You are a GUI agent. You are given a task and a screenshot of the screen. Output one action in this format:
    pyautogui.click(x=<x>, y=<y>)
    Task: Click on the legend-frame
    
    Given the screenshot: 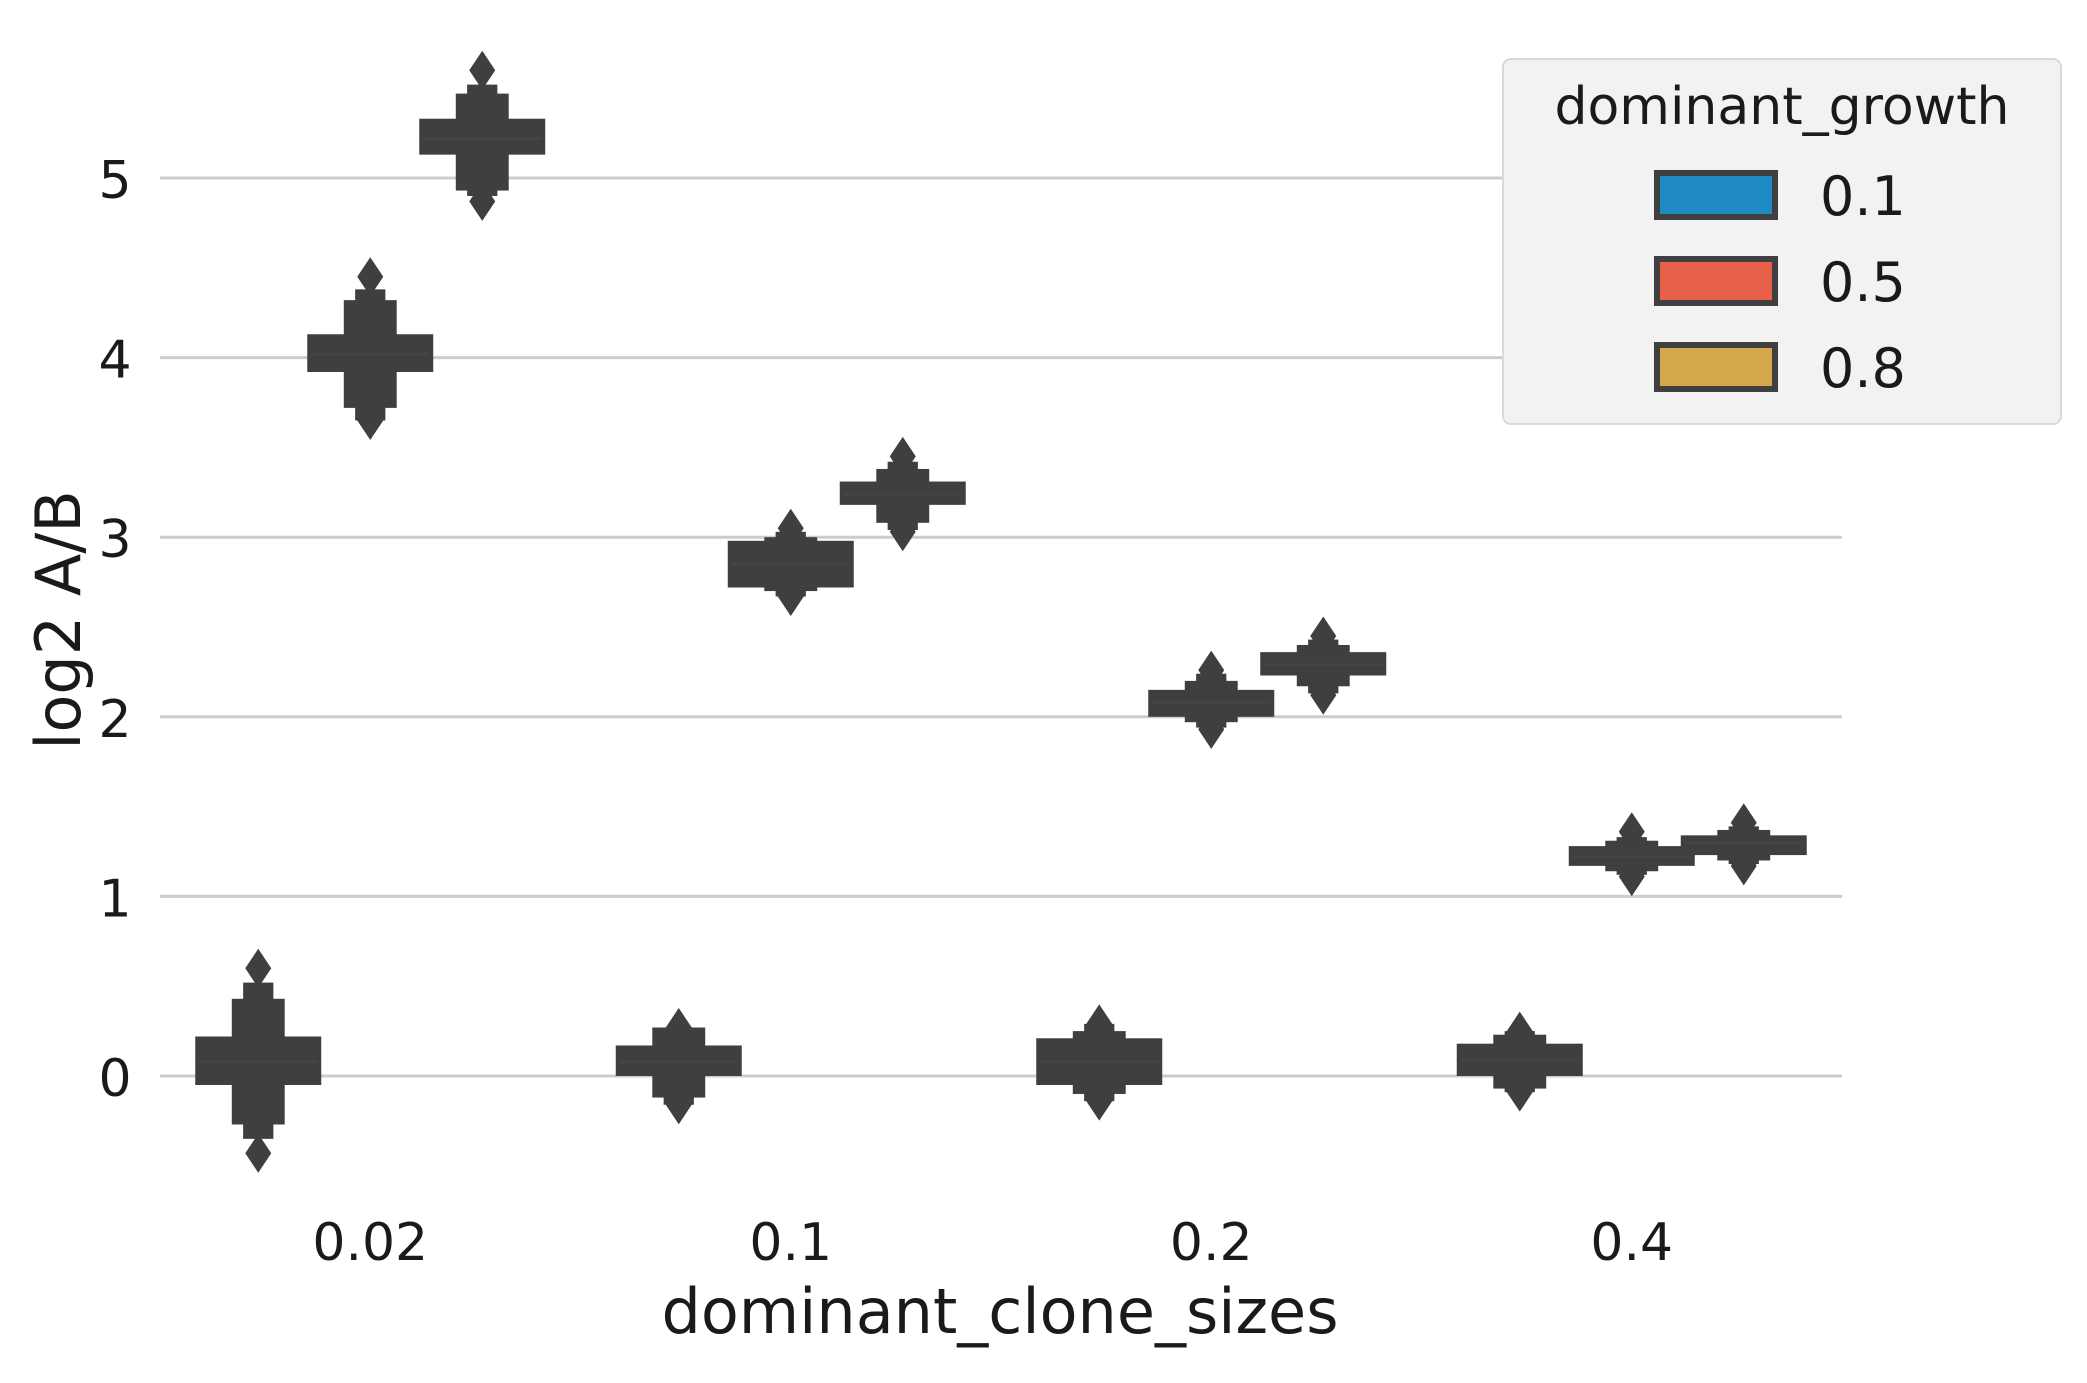 What is the action you would take?
    pyautogui.click(x=1782, y=241)
    